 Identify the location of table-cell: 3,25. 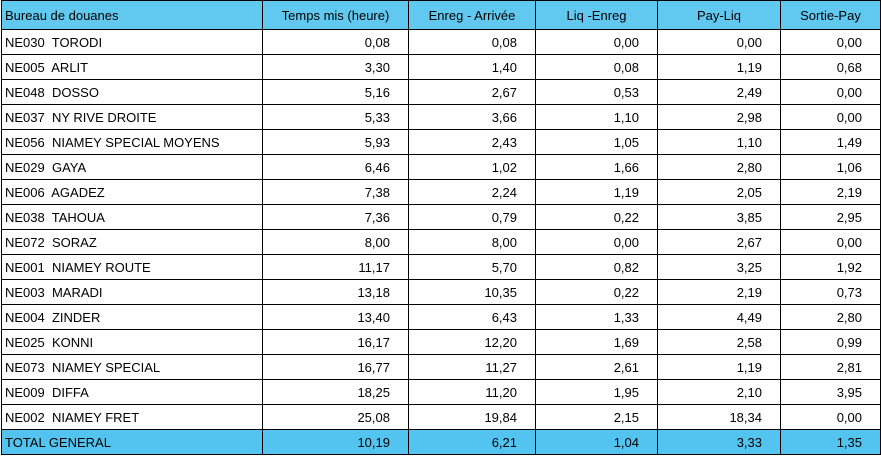
(719, 267).